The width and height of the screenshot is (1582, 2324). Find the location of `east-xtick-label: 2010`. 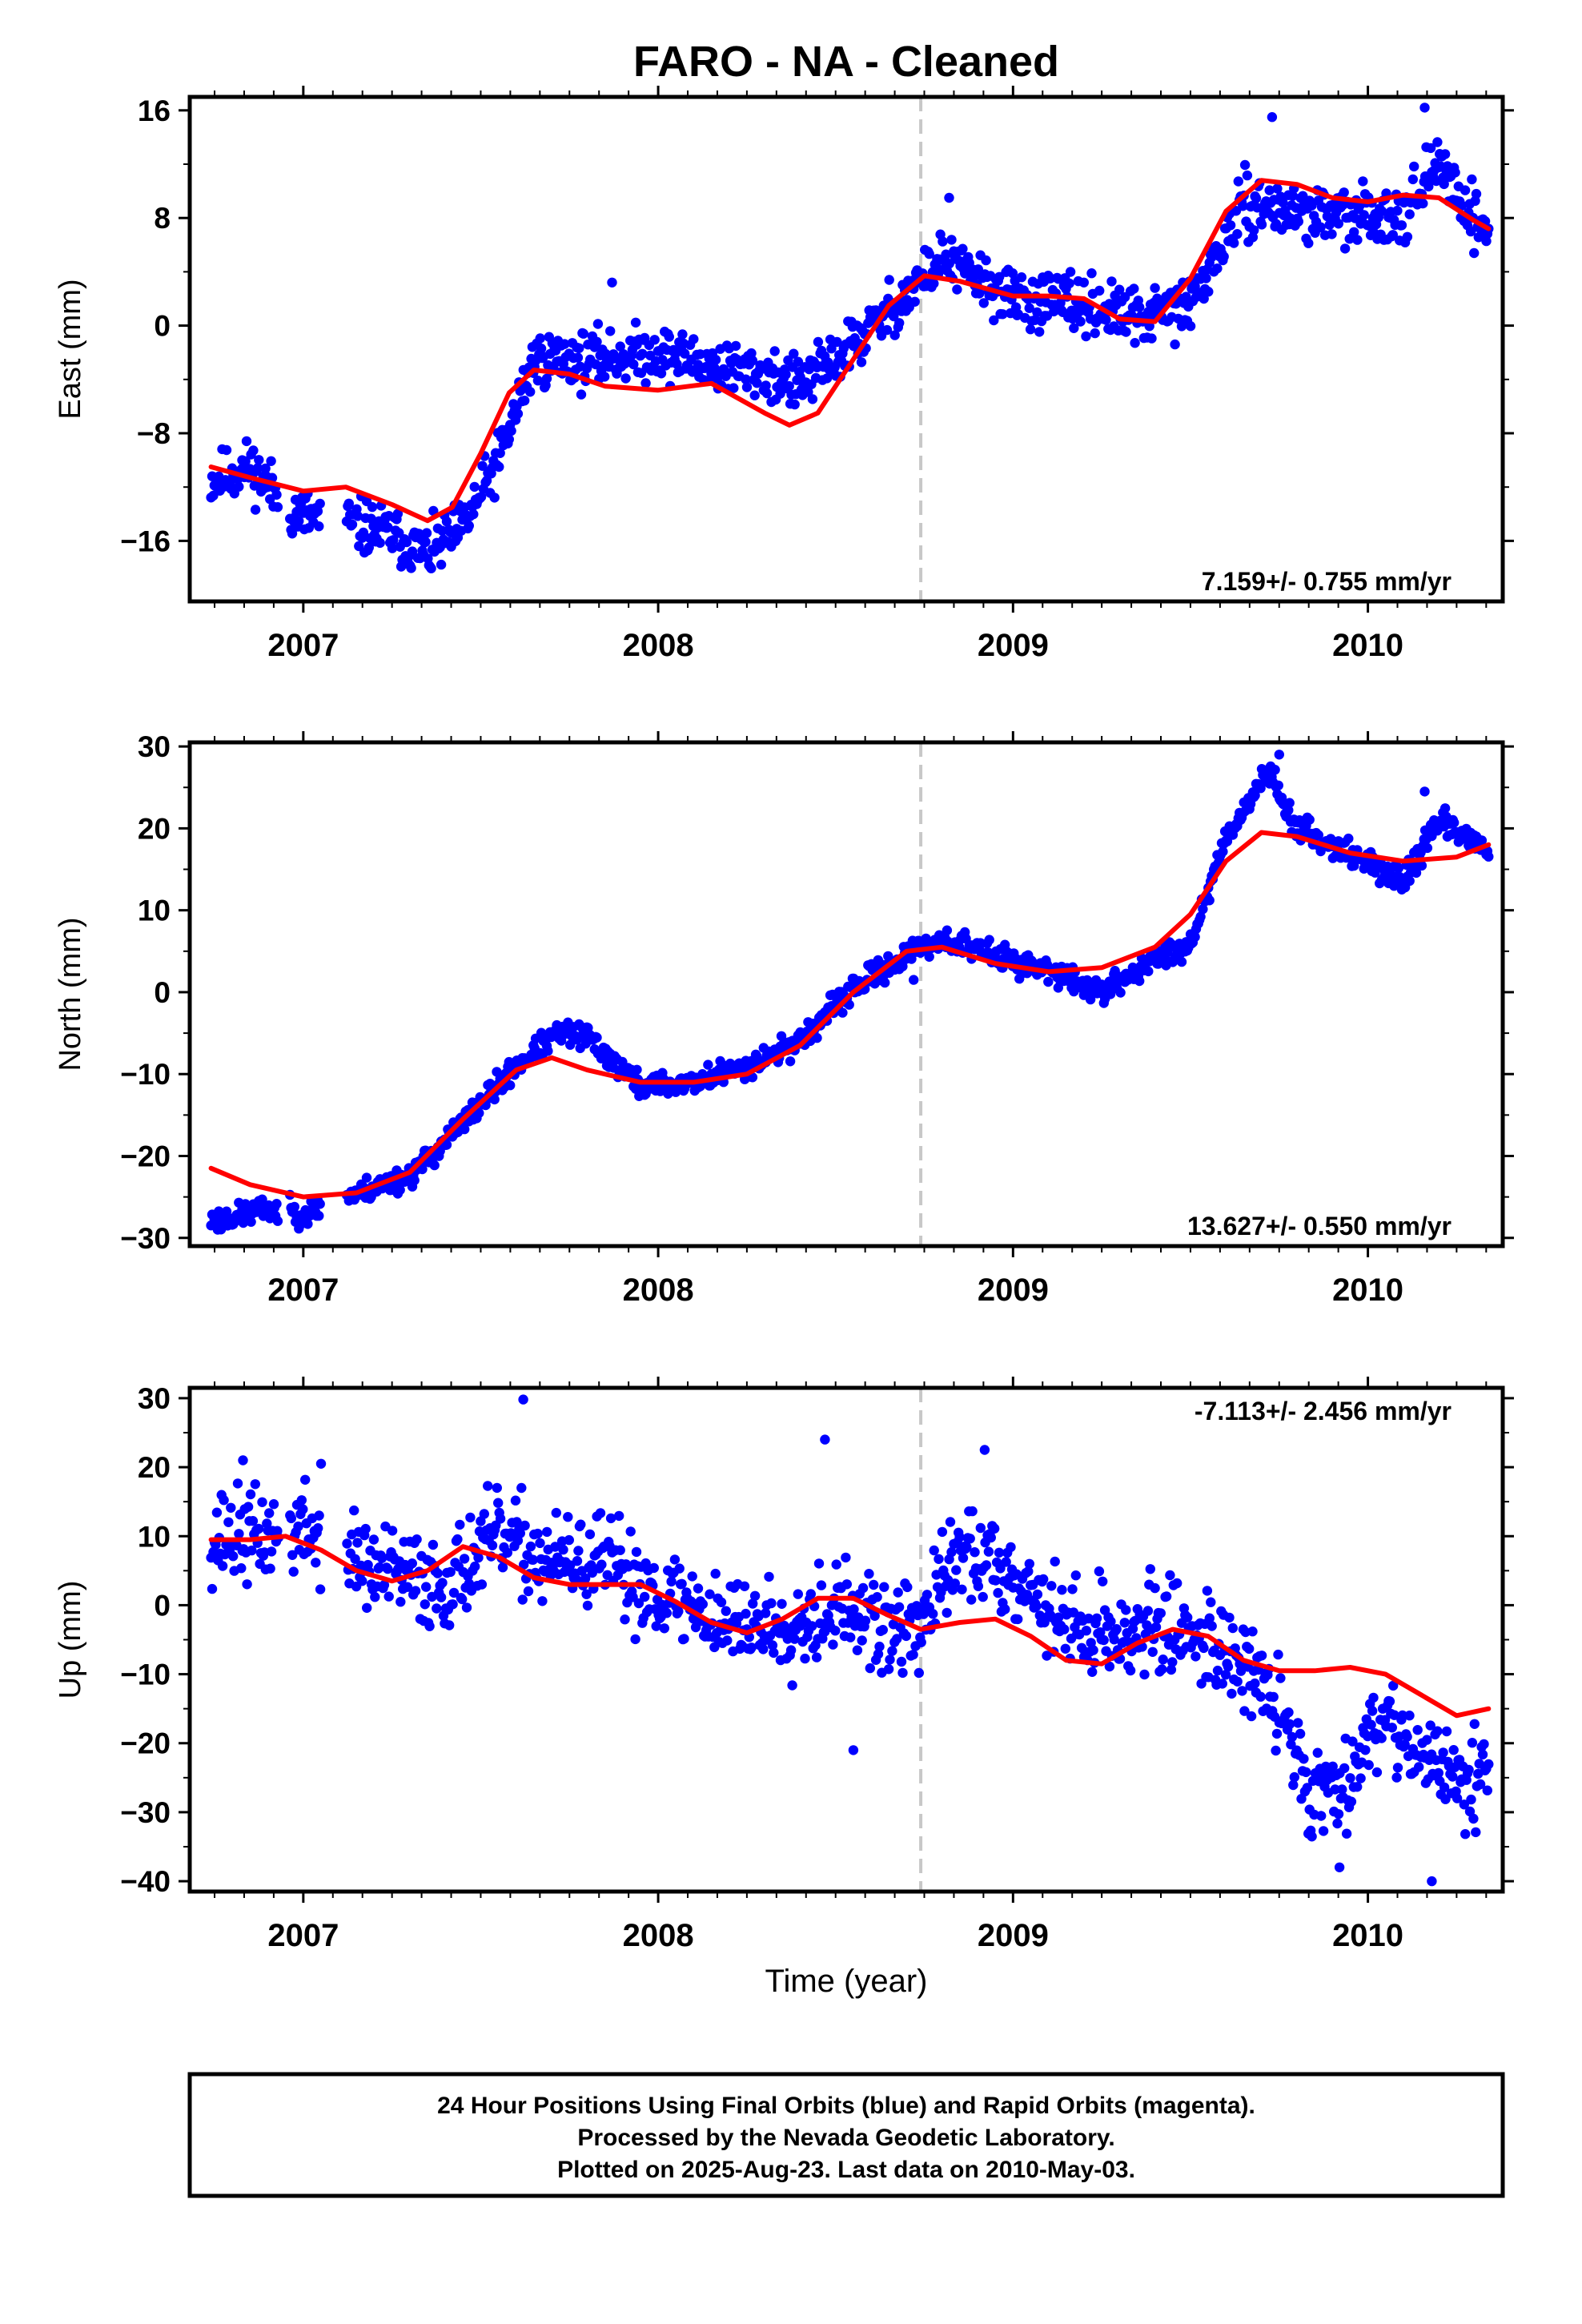

east-xtick-label: 2010 is located at coordinates (1367, 645).